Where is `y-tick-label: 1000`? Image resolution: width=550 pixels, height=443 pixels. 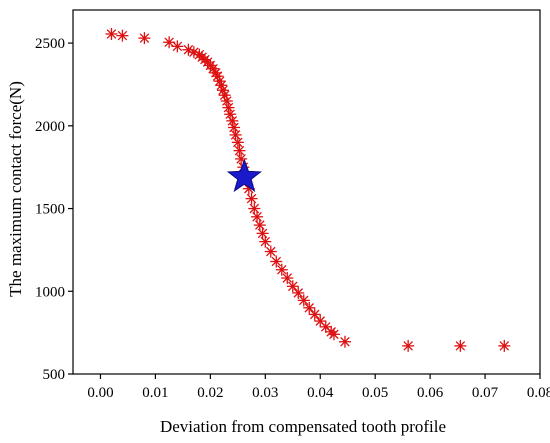 y-tick-label: 1000 is located at coordinates (50, 292).